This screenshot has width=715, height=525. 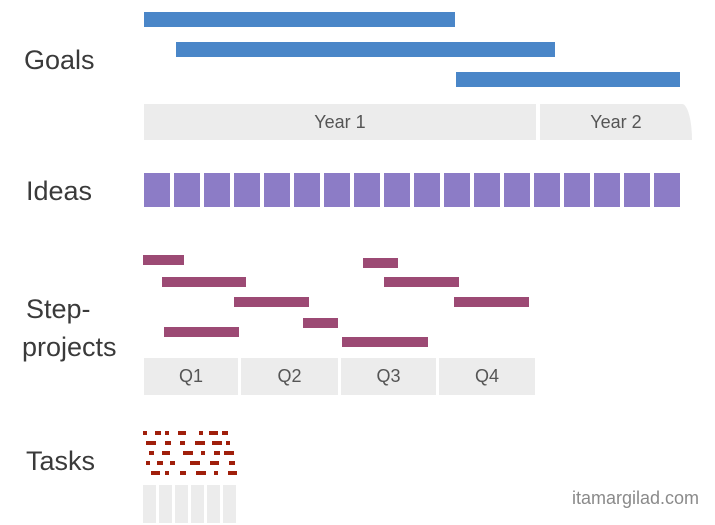 I want to click on timeline-year-1: Year 1, so click(x=340, y=122).